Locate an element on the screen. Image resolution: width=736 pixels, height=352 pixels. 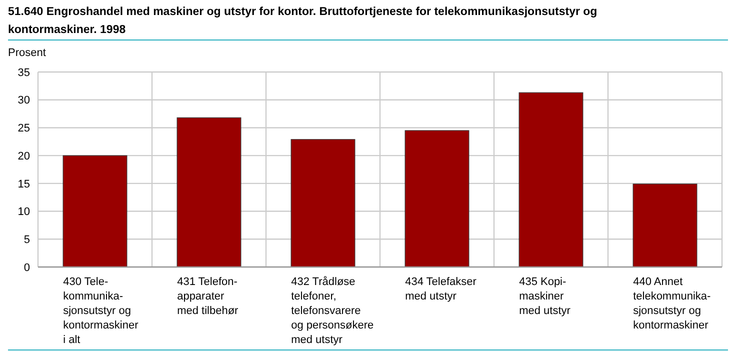
y-tick-label: 10 is located at coordinates (24, 212).